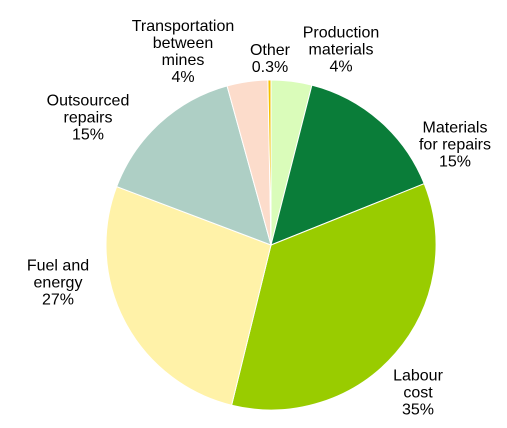 The height and width of the screenshot is (428, 507). What do you see at coordinates (58, 300) in the screenshot?
I see `value-label: 27%` at bounding box center [58, 300].